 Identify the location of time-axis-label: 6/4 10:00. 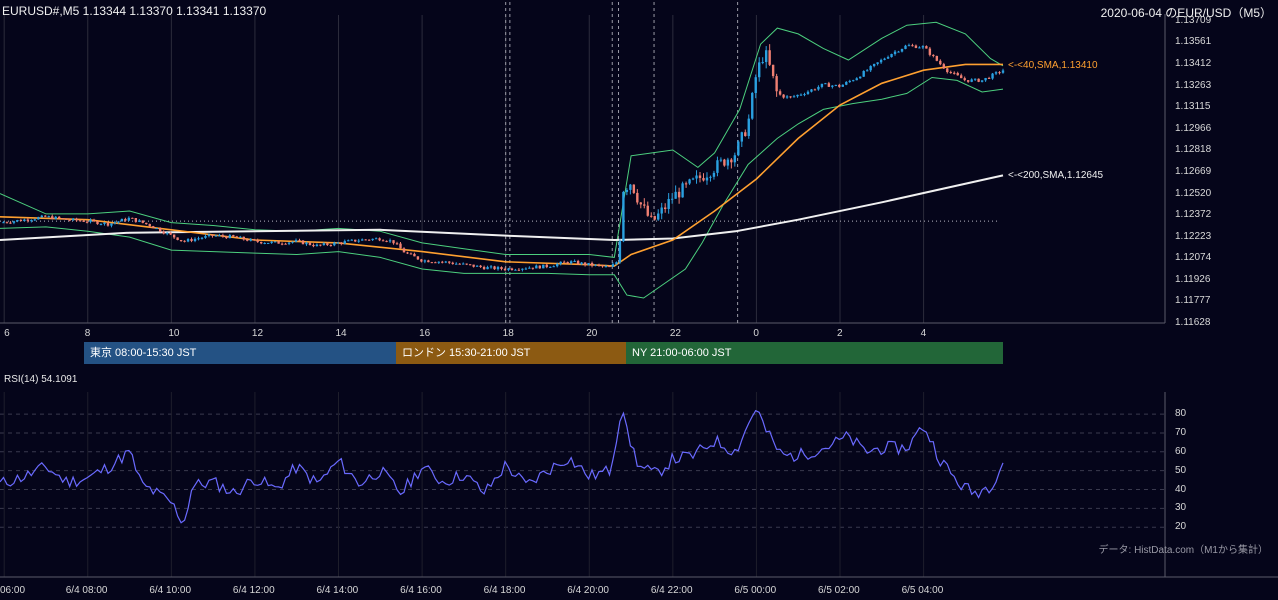
(170, 590).